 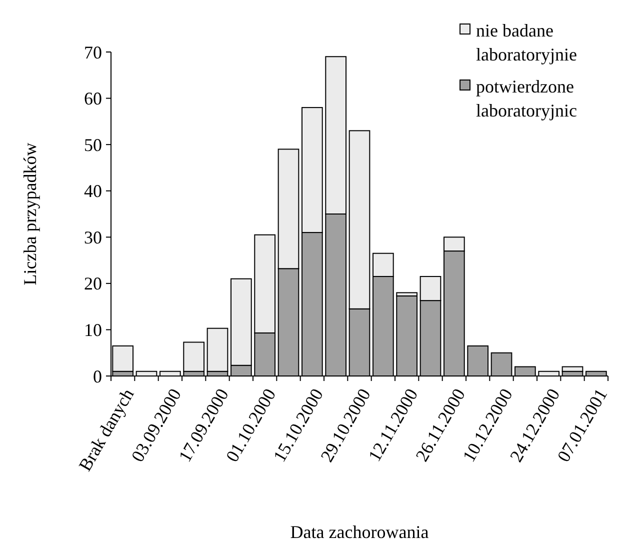 I want to click on legend-label: nie badane laboratoryjnie, so click(x=526, y=42).